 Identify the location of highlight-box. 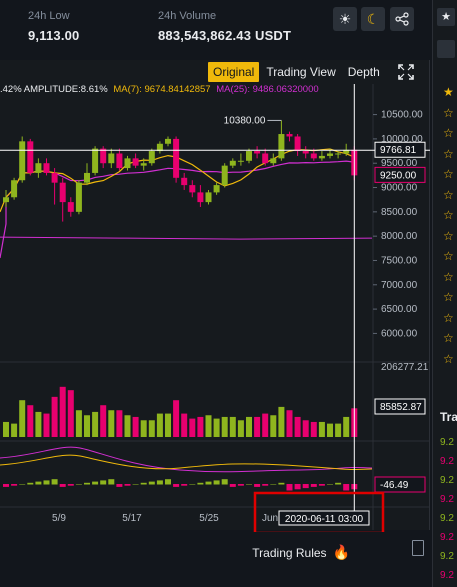
(319, 511).